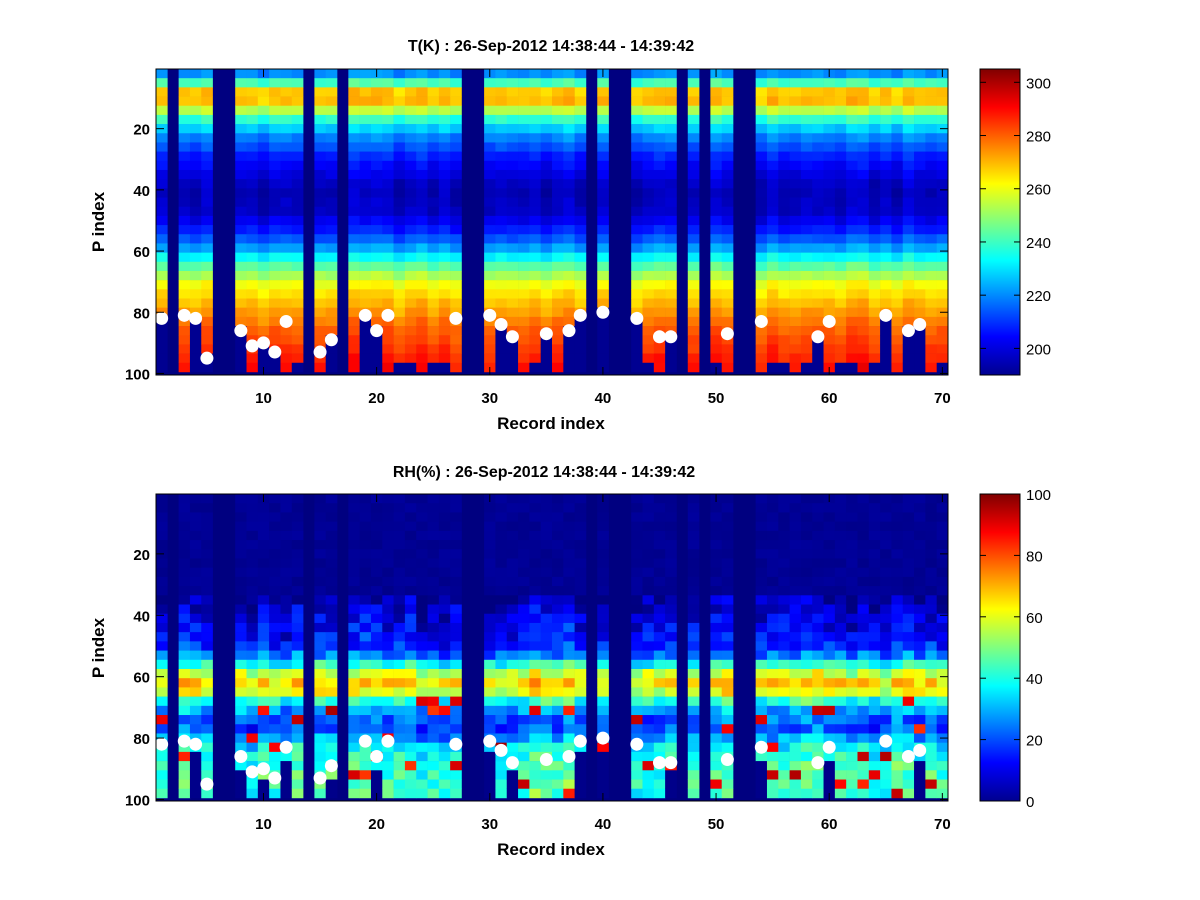 This screenshot has height=900, width=1200. What do you see at coordinates (141, 739) in the screenshot?
I see `y-tick-label: 80` at bounding box center [141, 739].